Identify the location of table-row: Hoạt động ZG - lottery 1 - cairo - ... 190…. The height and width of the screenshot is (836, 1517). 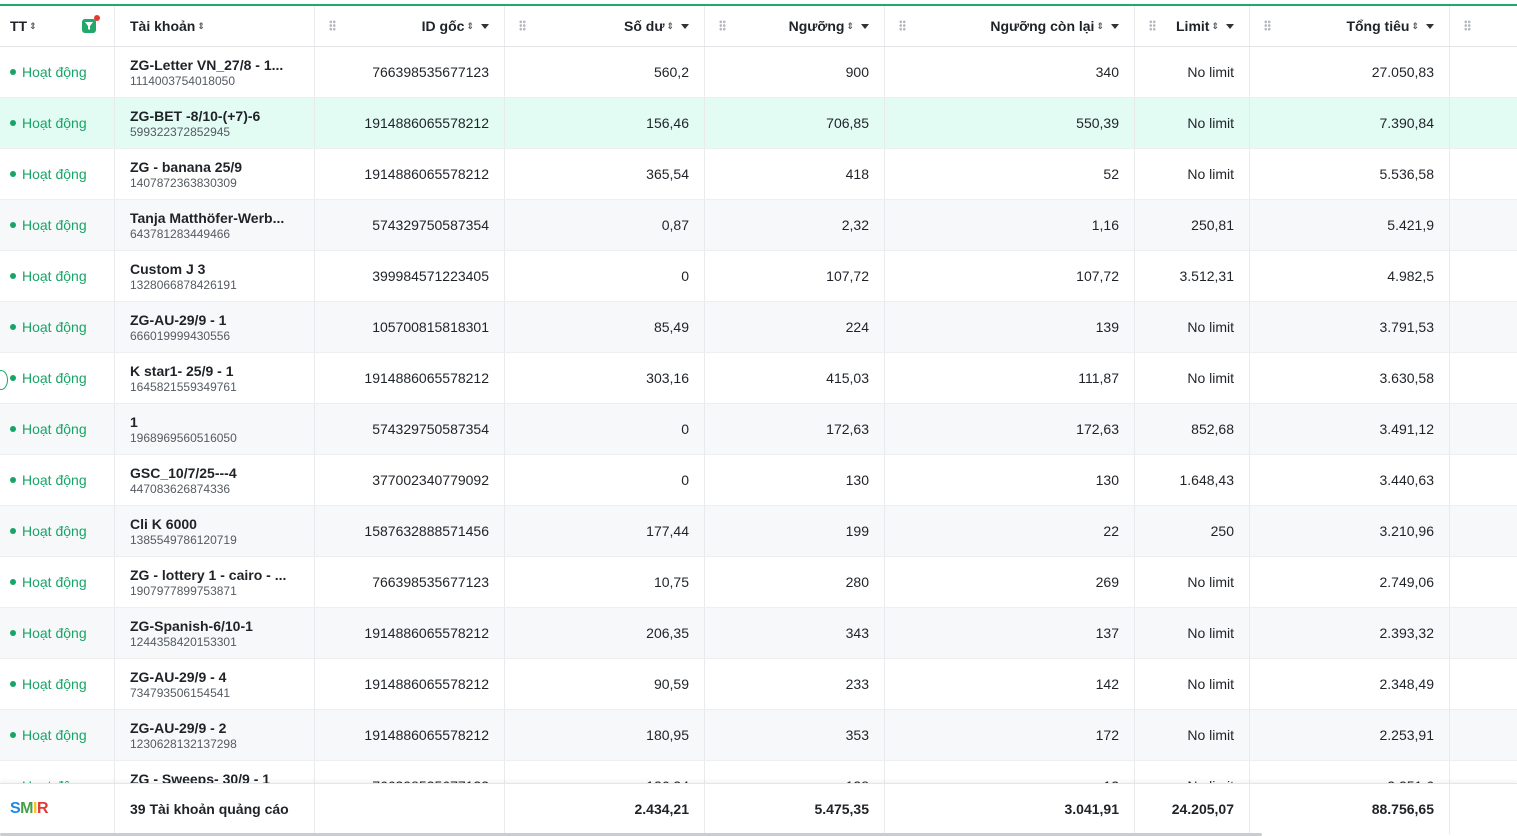
(758, 582).